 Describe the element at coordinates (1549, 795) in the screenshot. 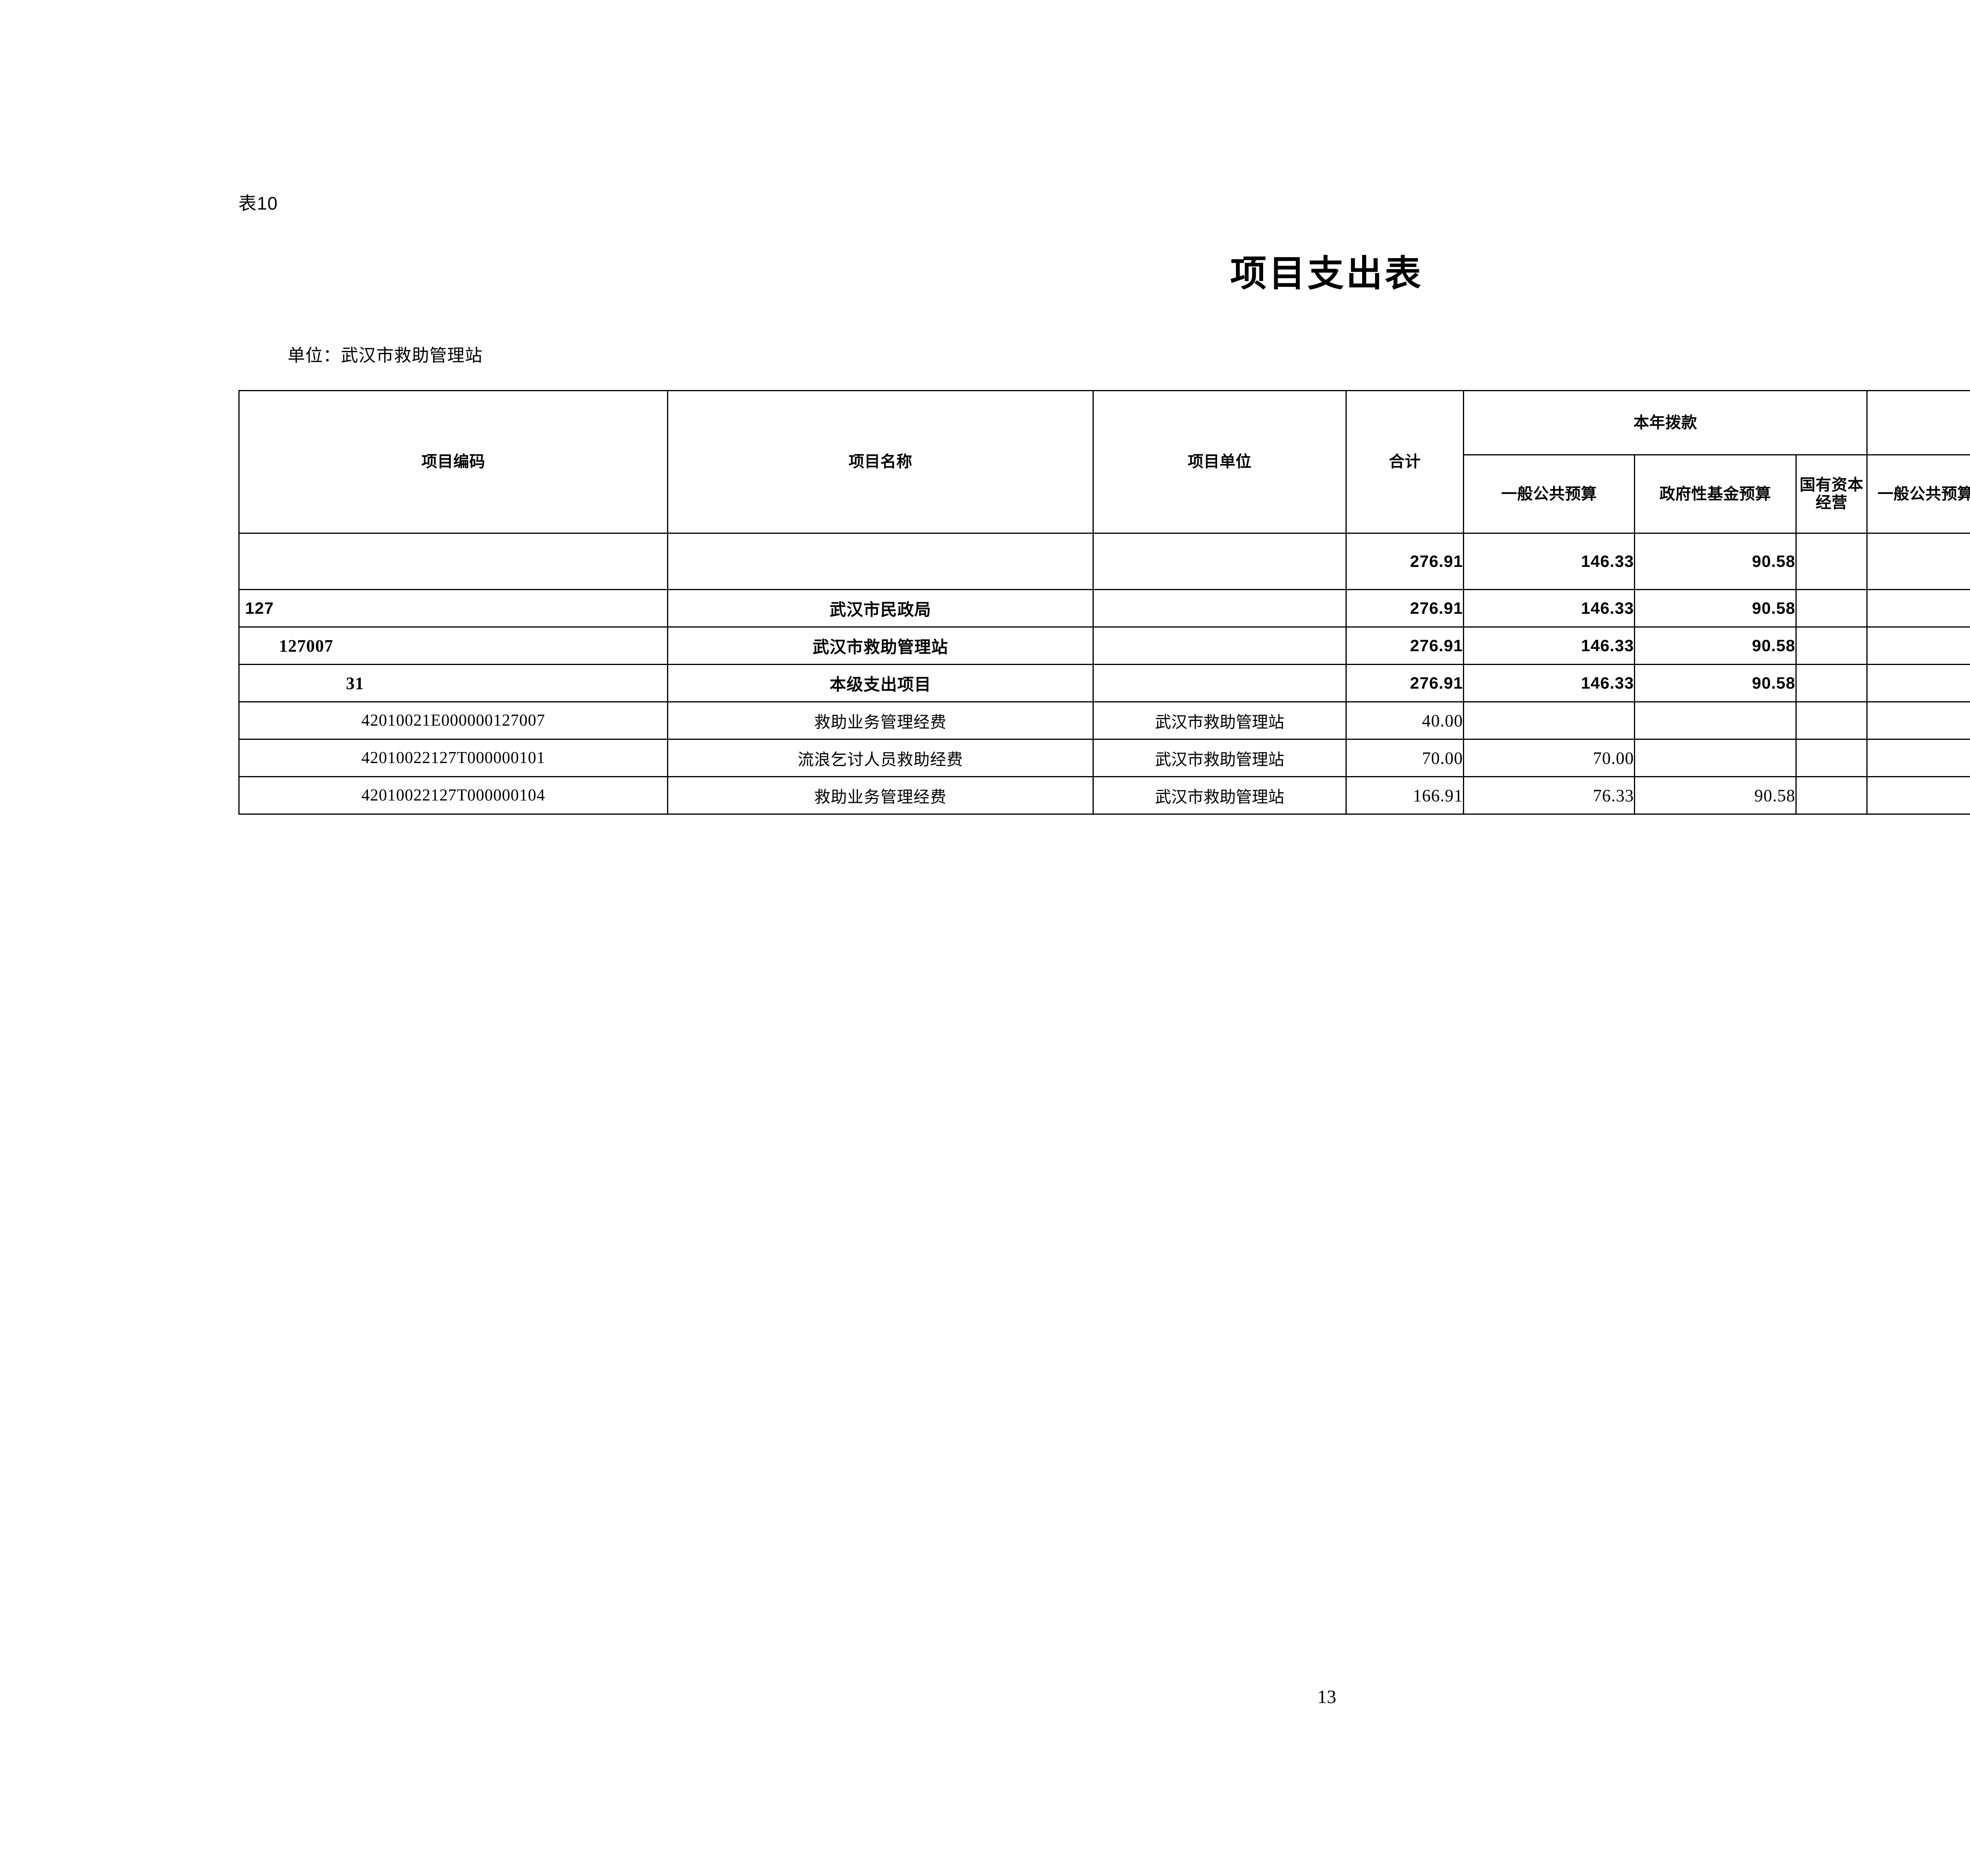

I see `cell-cy-general: 76.33` at that location.